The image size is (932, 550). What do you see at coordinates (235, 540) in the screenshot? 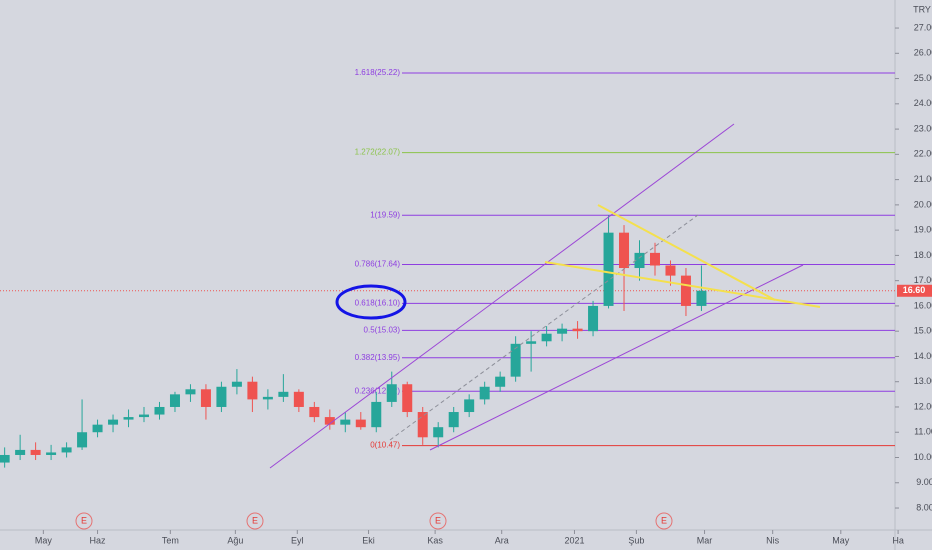
I see `x-tick-label: Ağu` at bounding box center [235, 540].